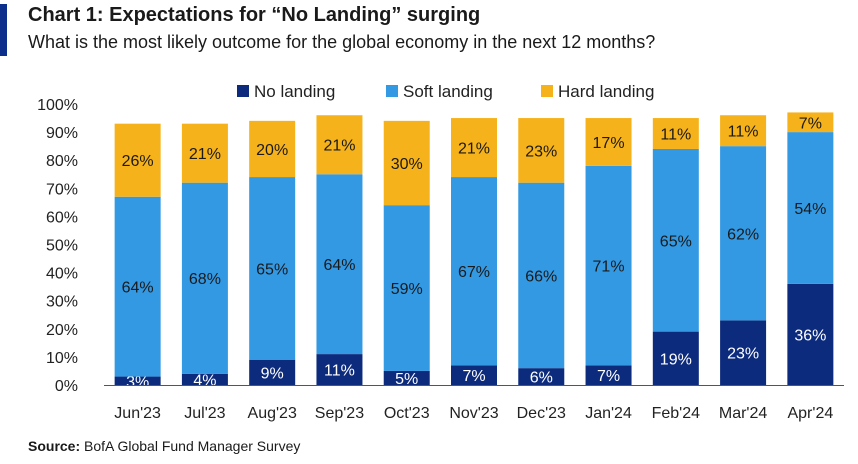 This screenshot has width=858, height=464. I want to click on data-label-no-landing: 3%, so click(137, 382).